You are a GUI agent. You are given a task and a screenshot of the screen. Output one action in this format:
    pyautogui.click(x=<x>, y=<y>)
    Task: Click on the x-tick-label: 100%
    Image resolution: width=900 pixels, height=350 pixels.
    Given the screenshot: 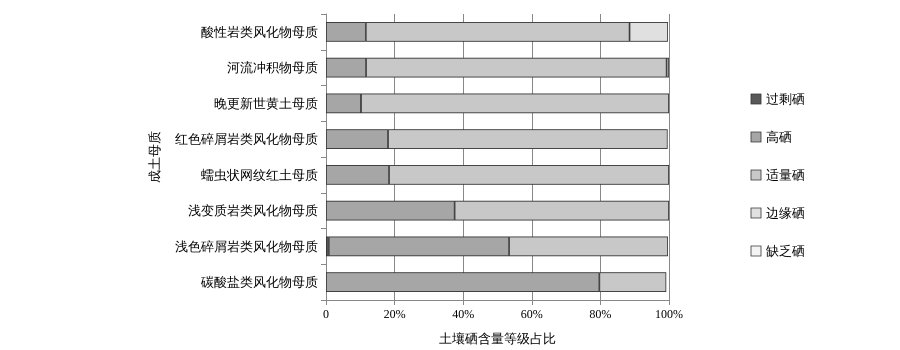 What is the action you would take?
    pyautogui.click(x=669, y=314)
    